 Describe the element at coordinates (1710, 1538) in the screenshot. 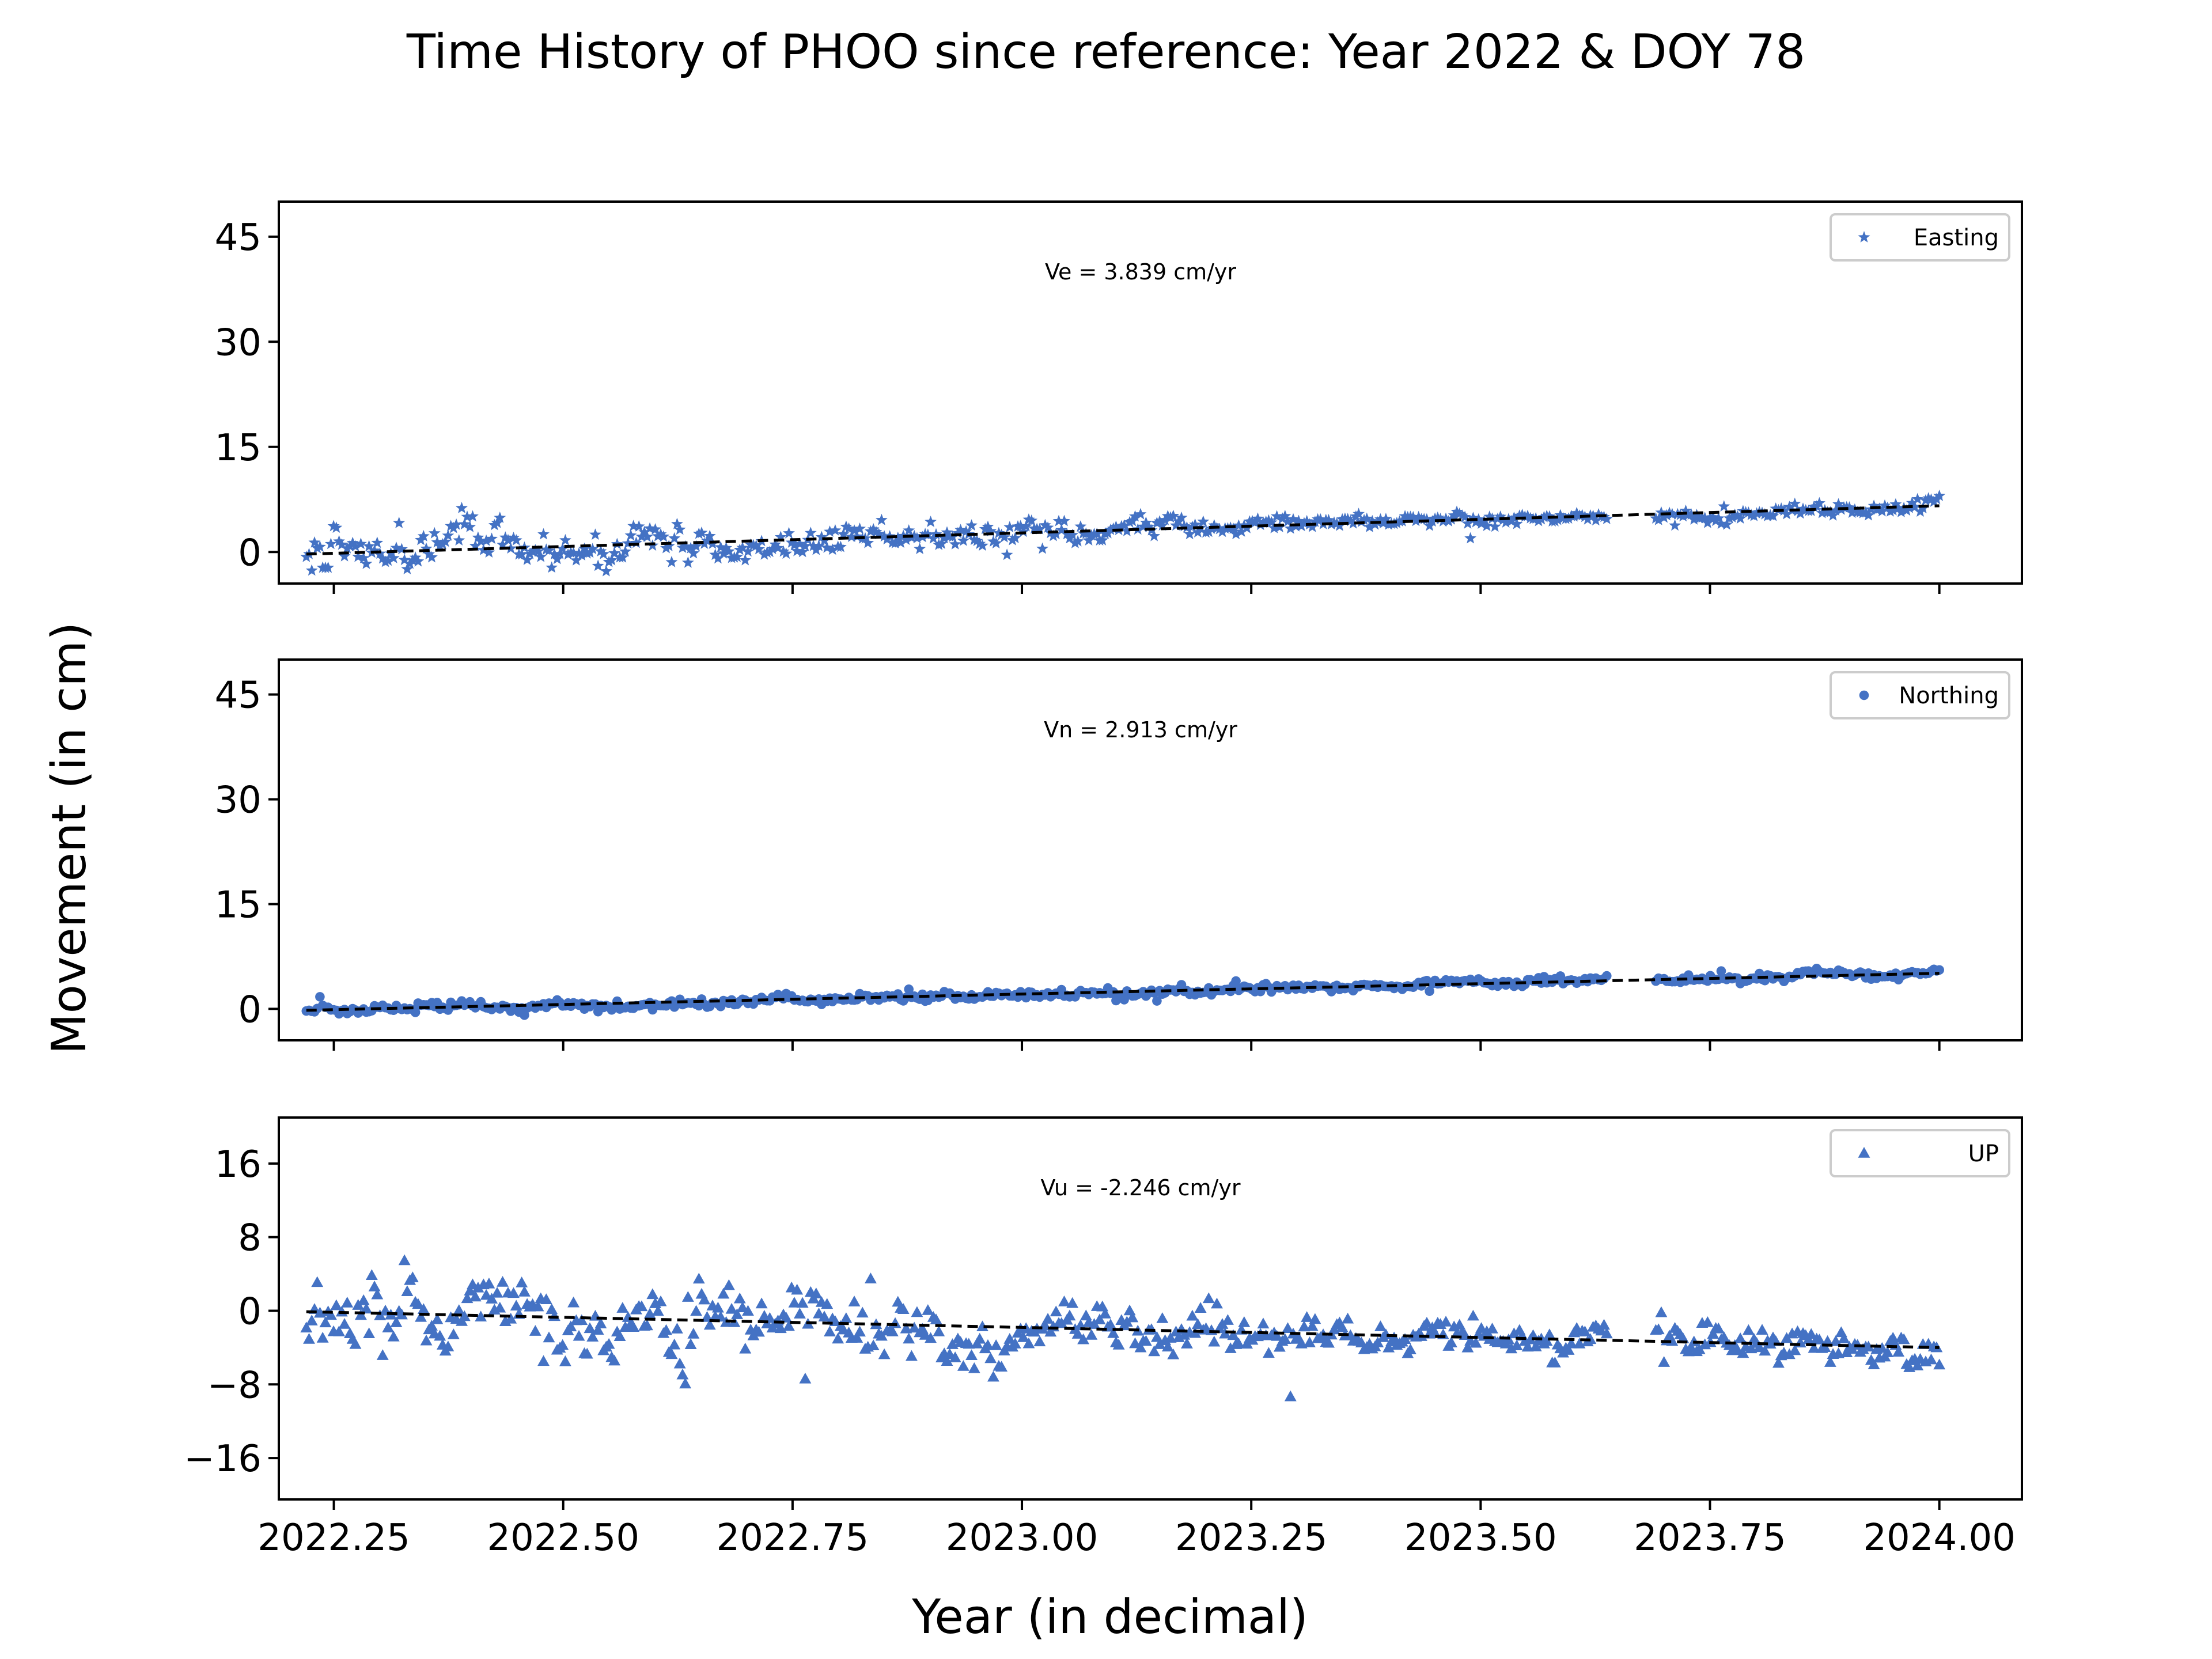

I see `x-tick-label: 2023.75` at that location.